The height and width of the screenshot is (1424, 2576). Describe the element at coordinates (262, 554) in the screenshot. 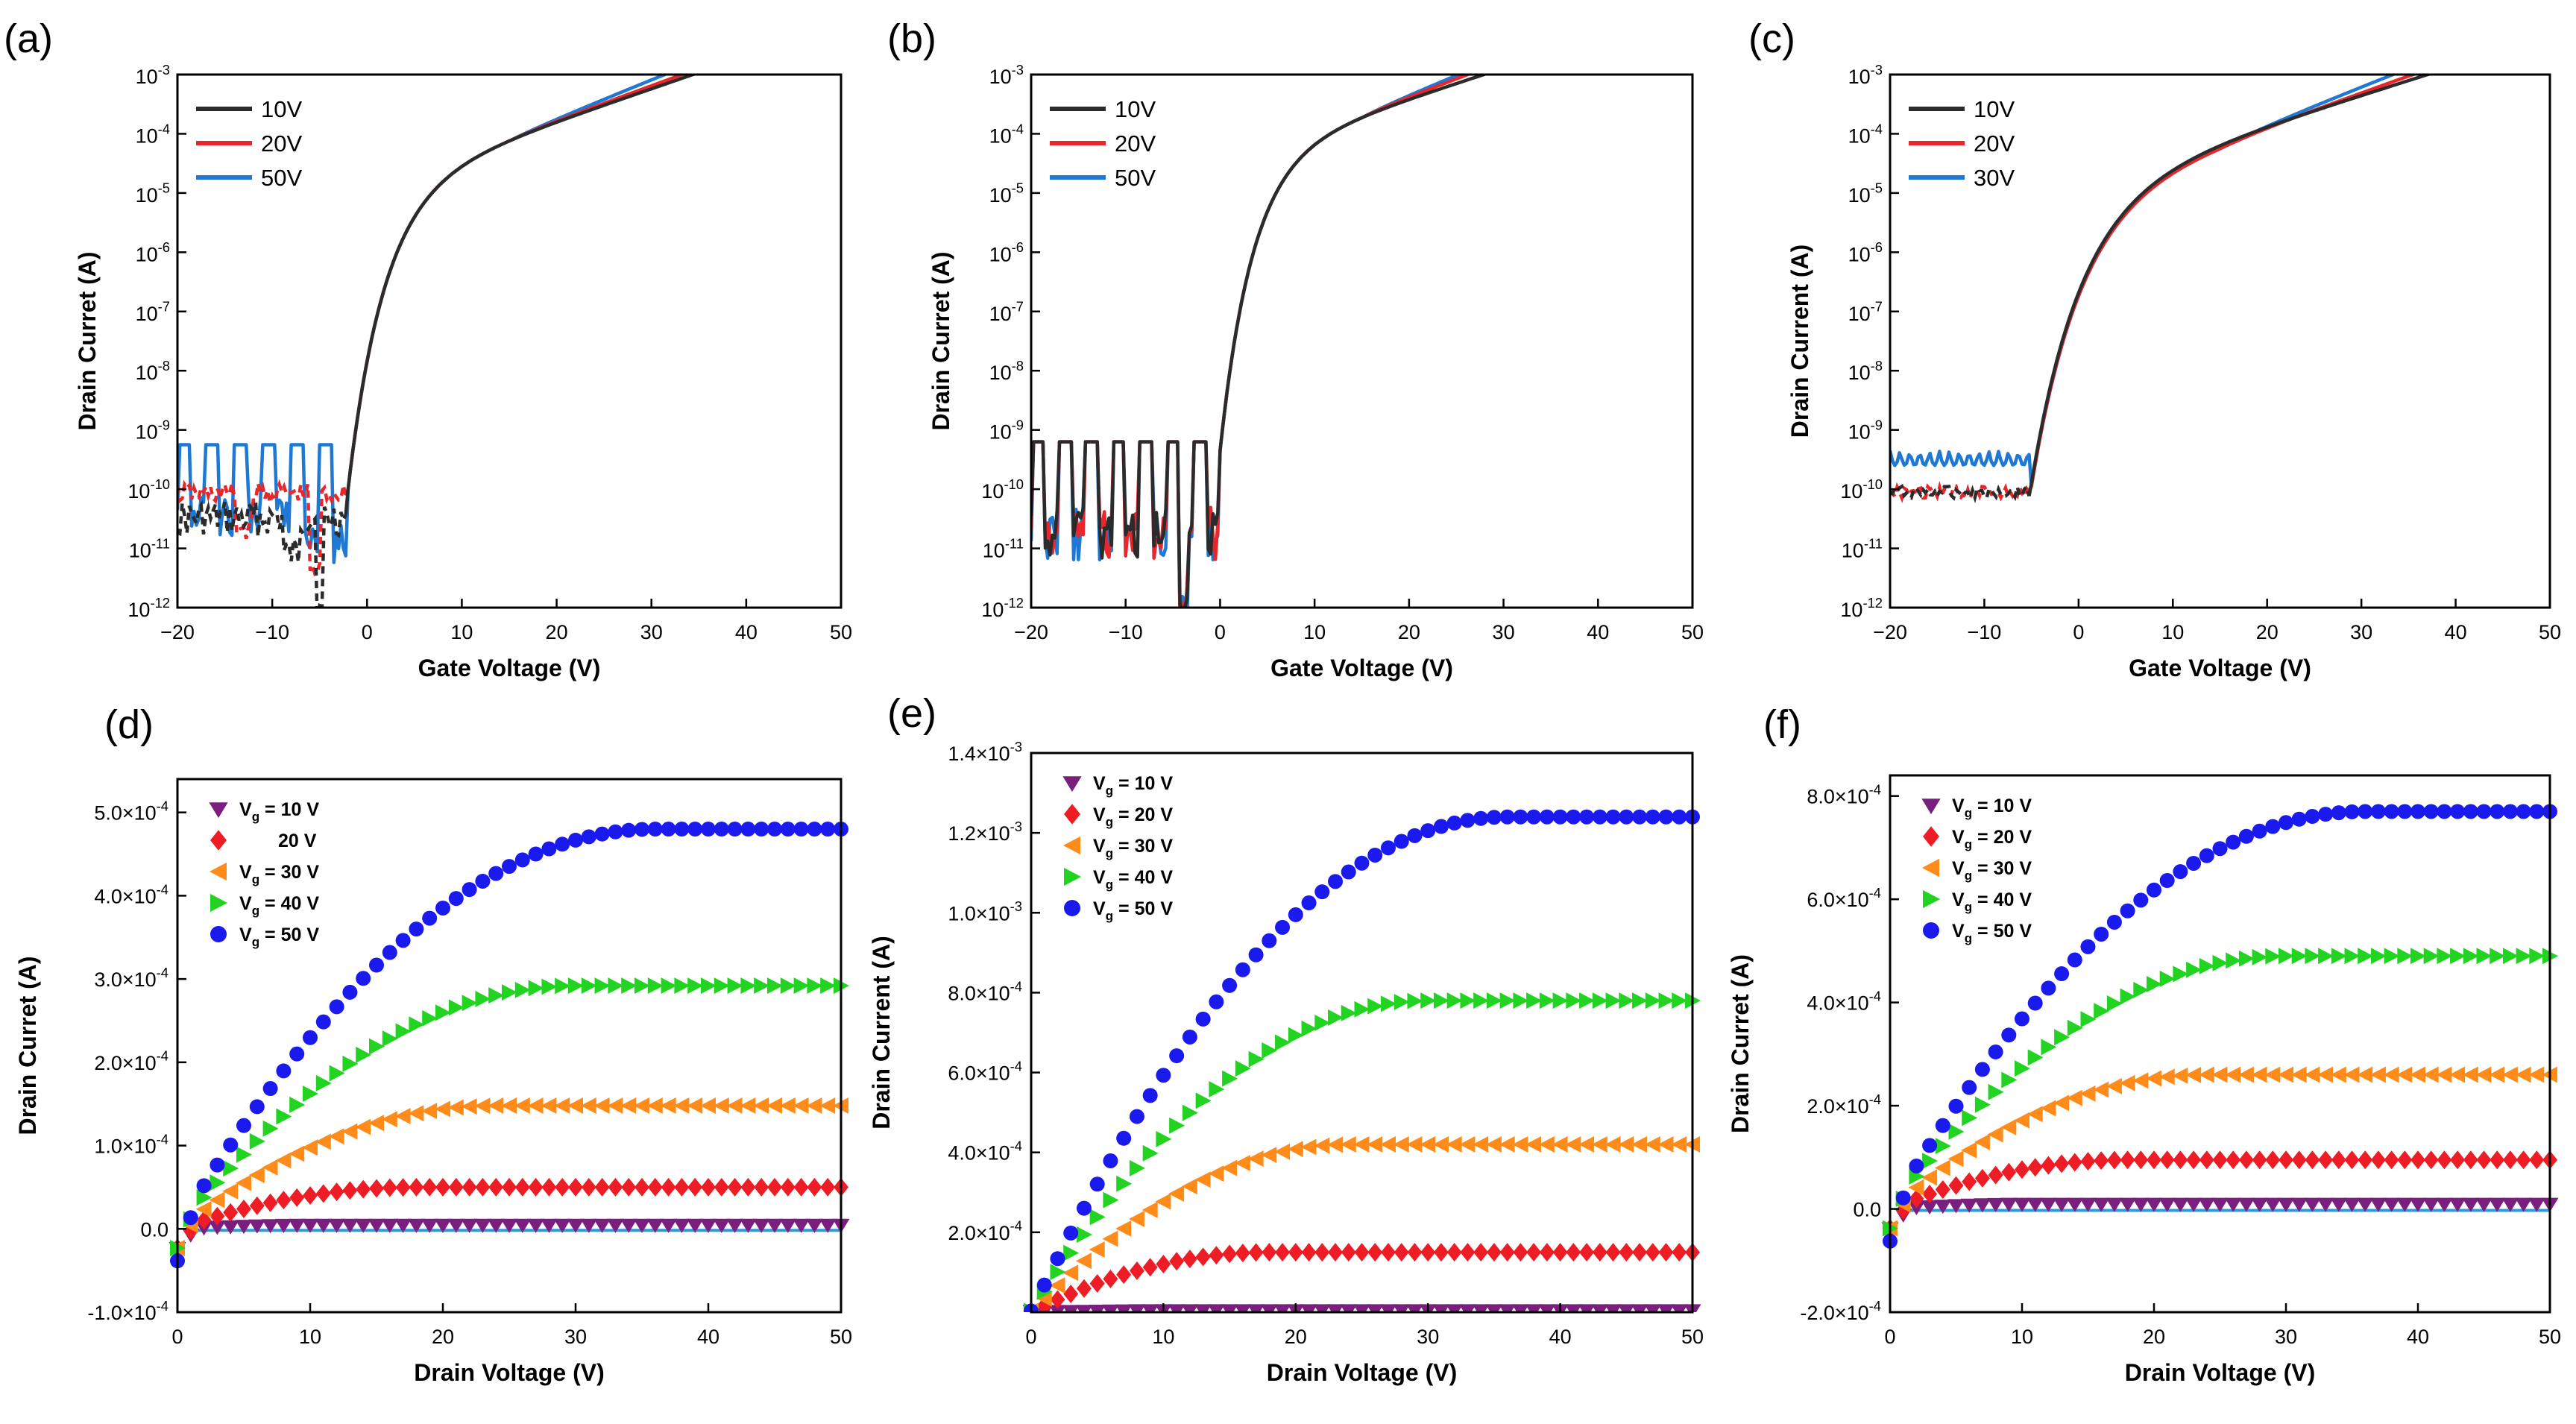

I see `series-line-10V-offstate` at that location.